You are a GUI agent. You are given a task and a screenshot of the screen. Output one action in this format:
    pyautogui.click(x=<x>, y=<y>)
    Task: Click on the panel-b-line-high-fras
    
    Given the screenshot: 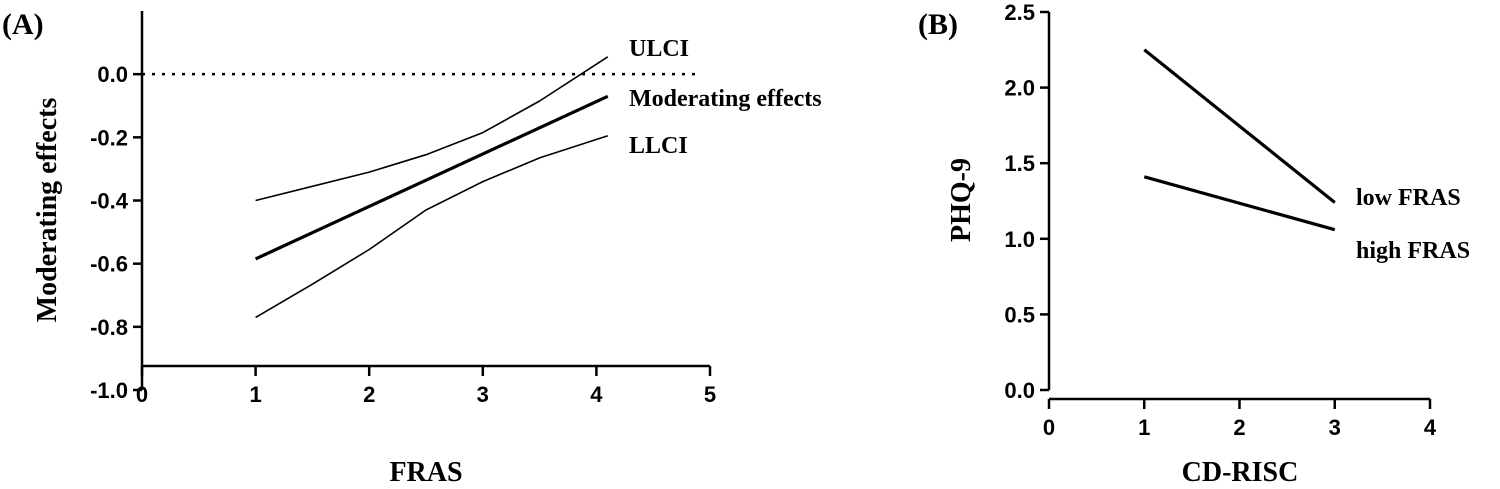 What is the action you would take?
    pyautogui.click(x=1239, y=203)
    